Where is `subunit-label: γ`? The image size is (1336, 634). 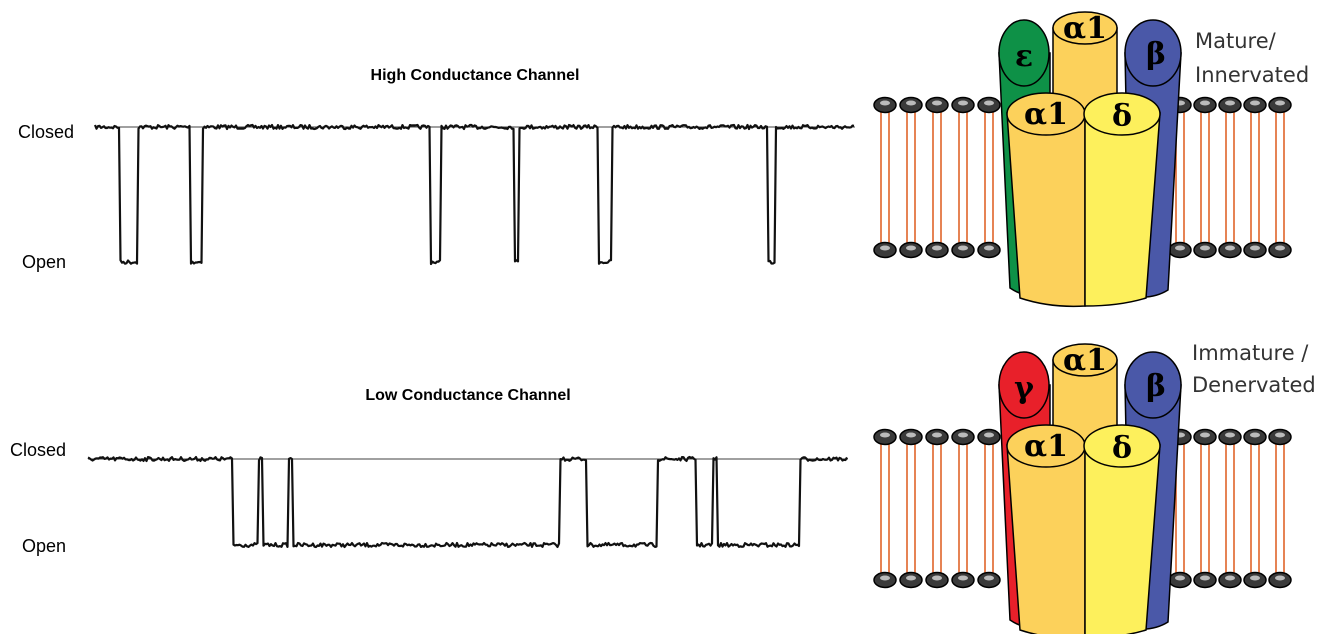 subunit-label: γ is located at coordinates (1024, 388).